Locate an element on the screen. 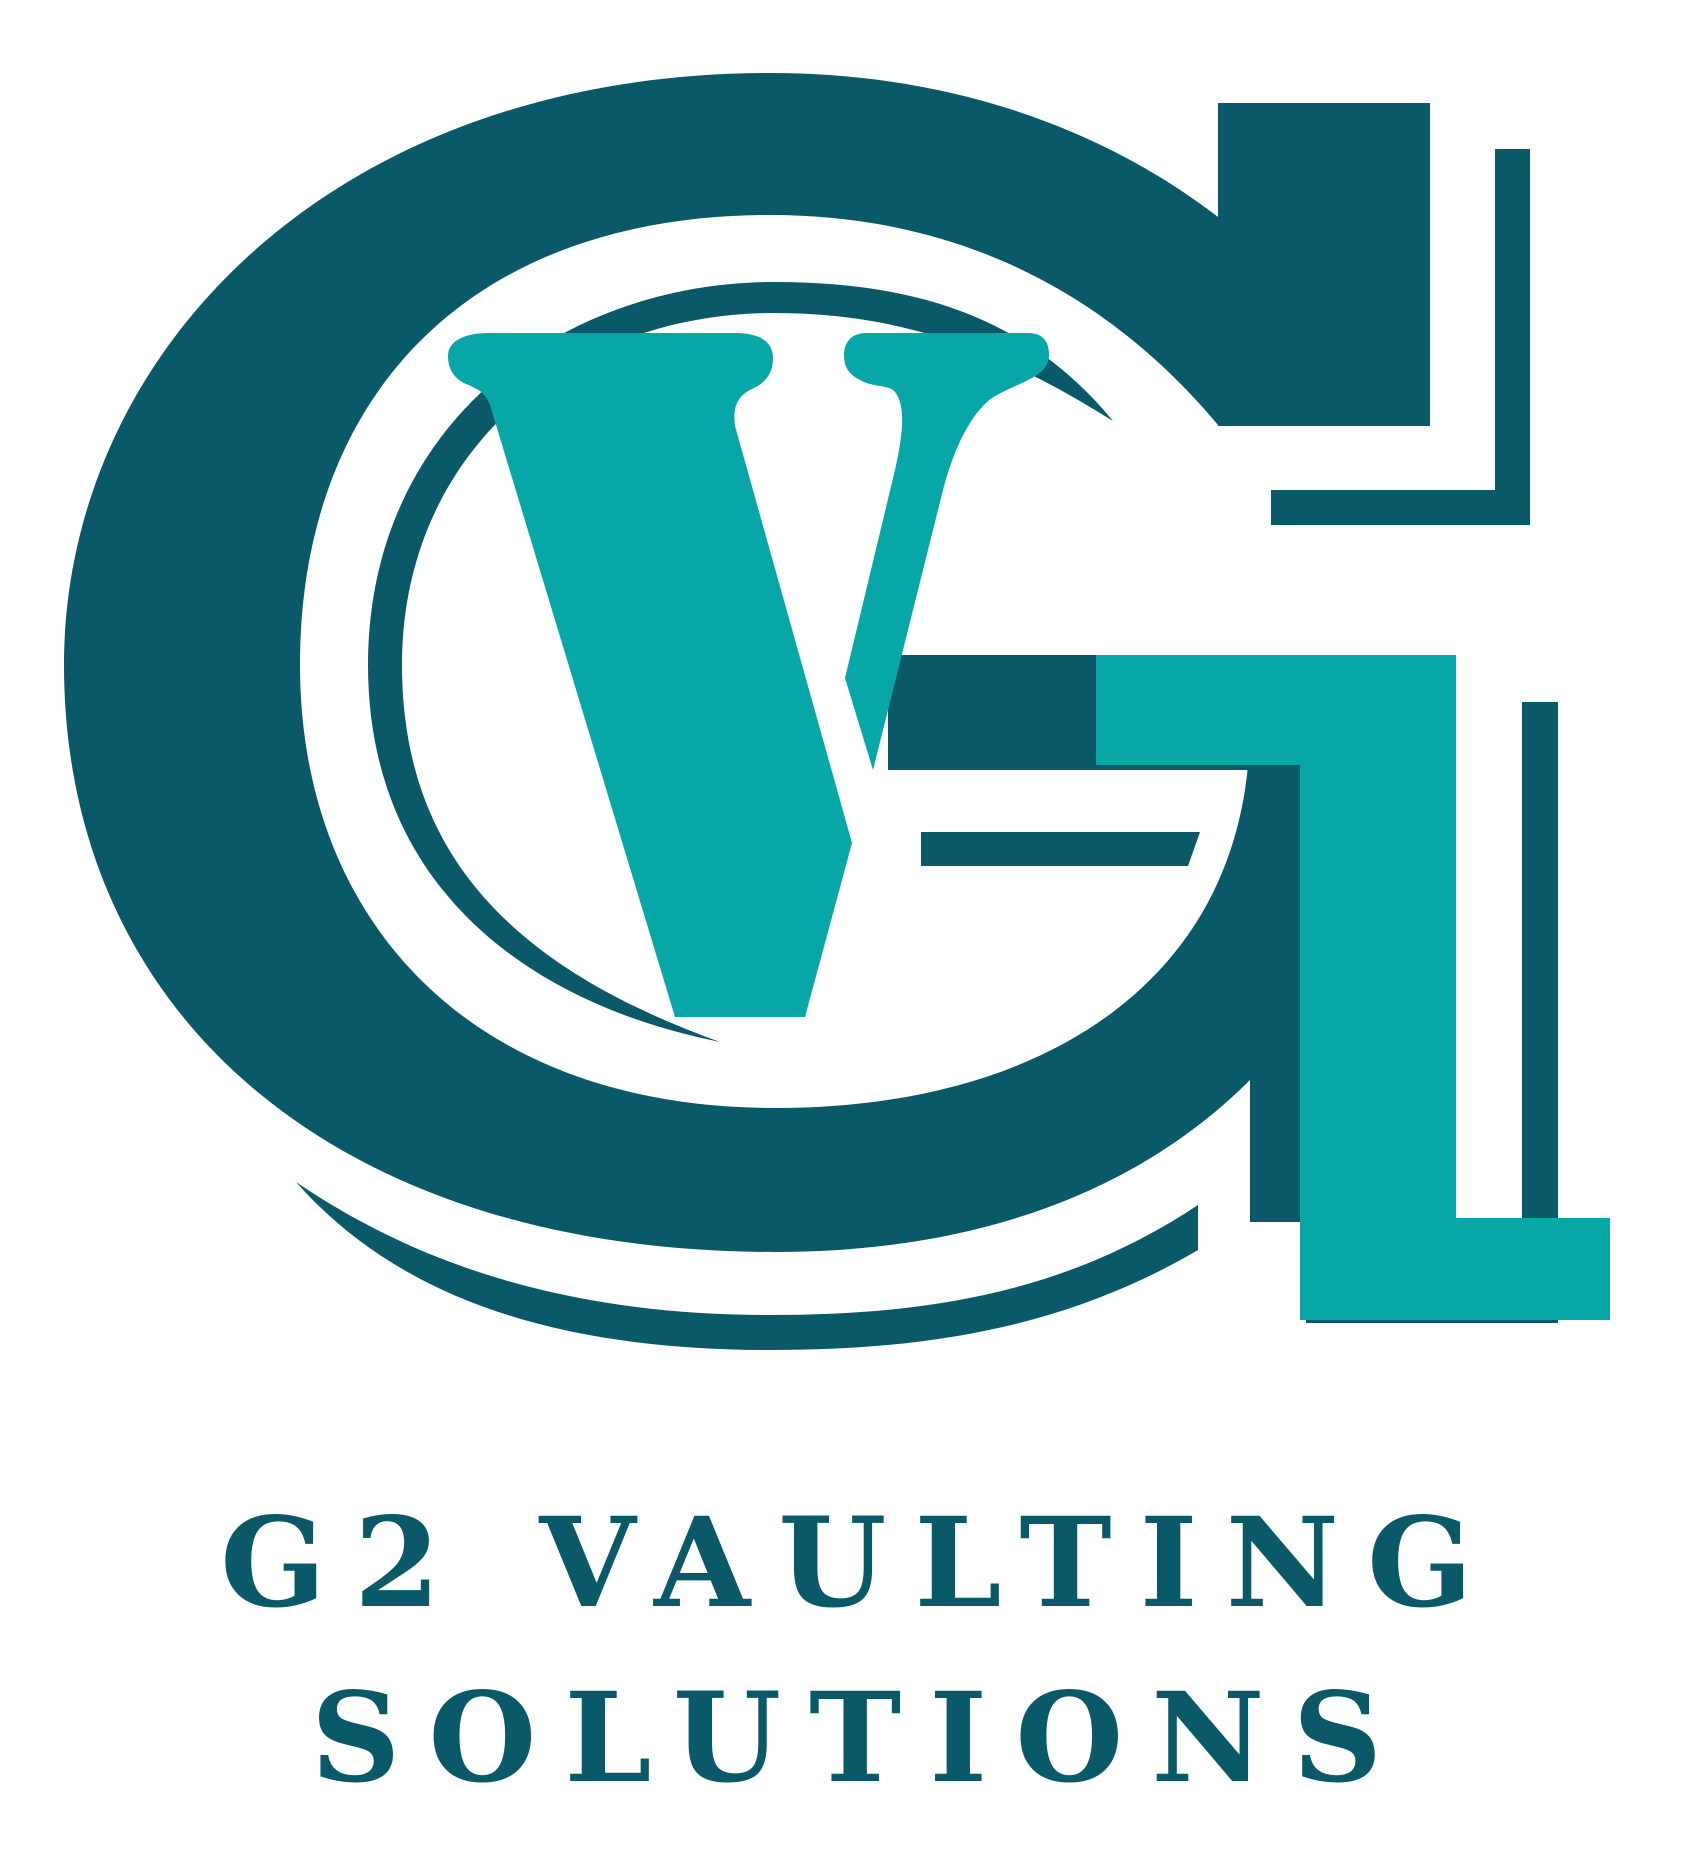  g-top-bracket is located at coordinates (1400, 337).